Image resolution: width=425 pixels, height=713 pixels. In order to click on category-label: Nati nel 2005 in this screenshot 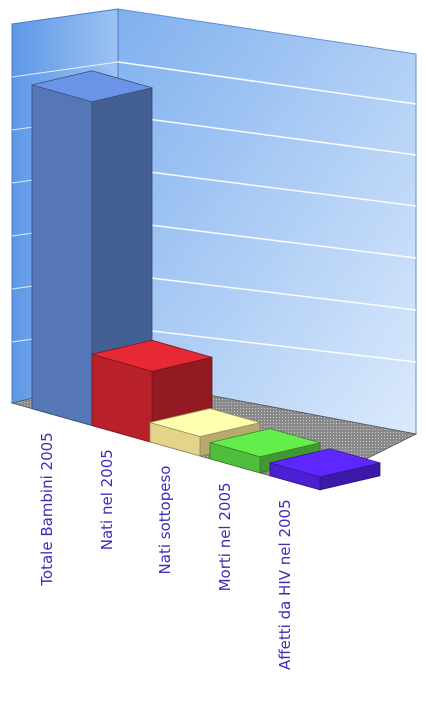, I will do `click(107, 499)`.